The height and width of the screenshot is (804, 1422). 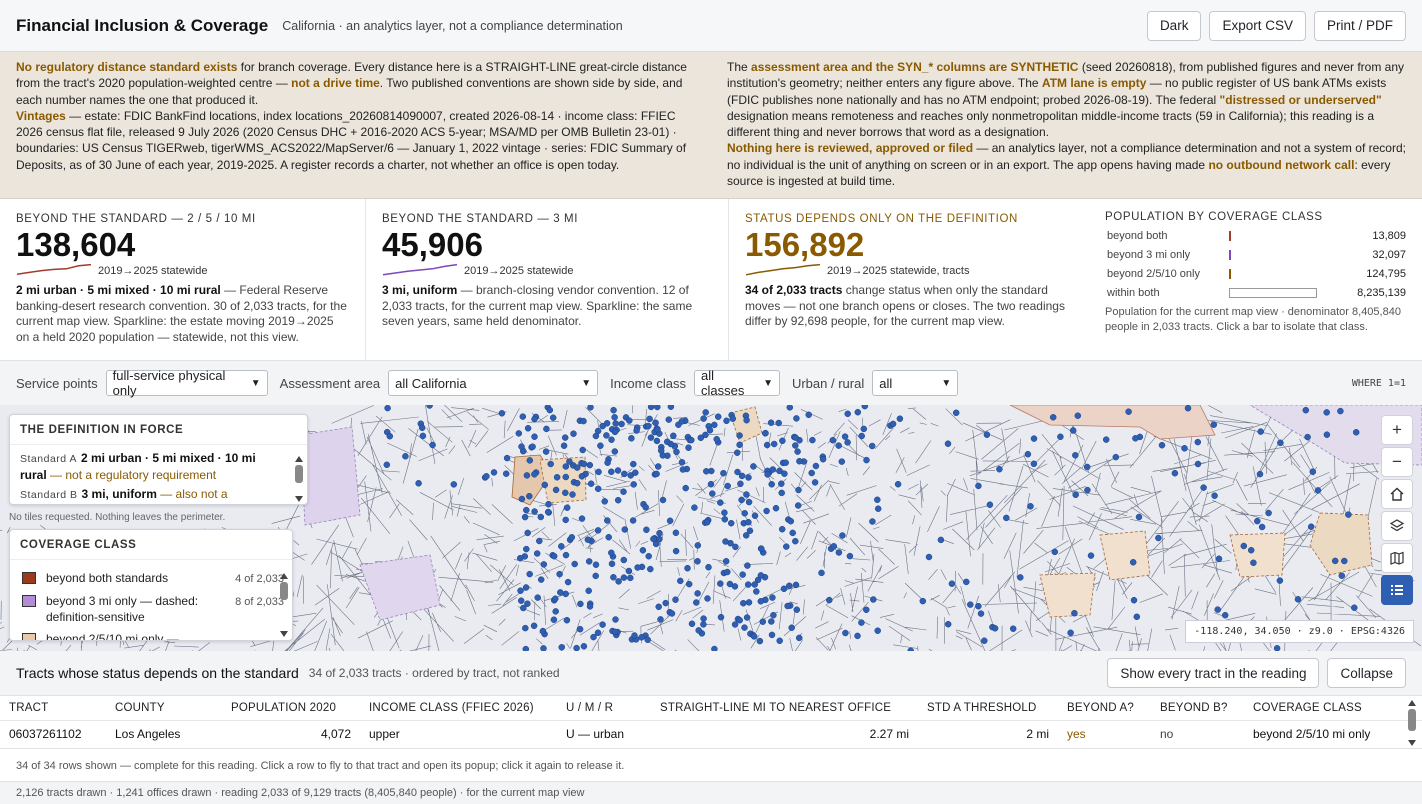 I want to click on list-view-button, so click(x=1397, y=590).